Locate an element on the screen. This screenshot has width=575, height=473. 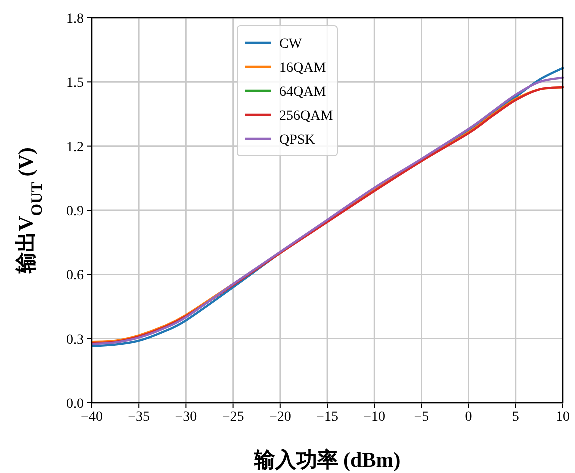
y-tick-label: 0.6 is located at coordinates (75, 276).